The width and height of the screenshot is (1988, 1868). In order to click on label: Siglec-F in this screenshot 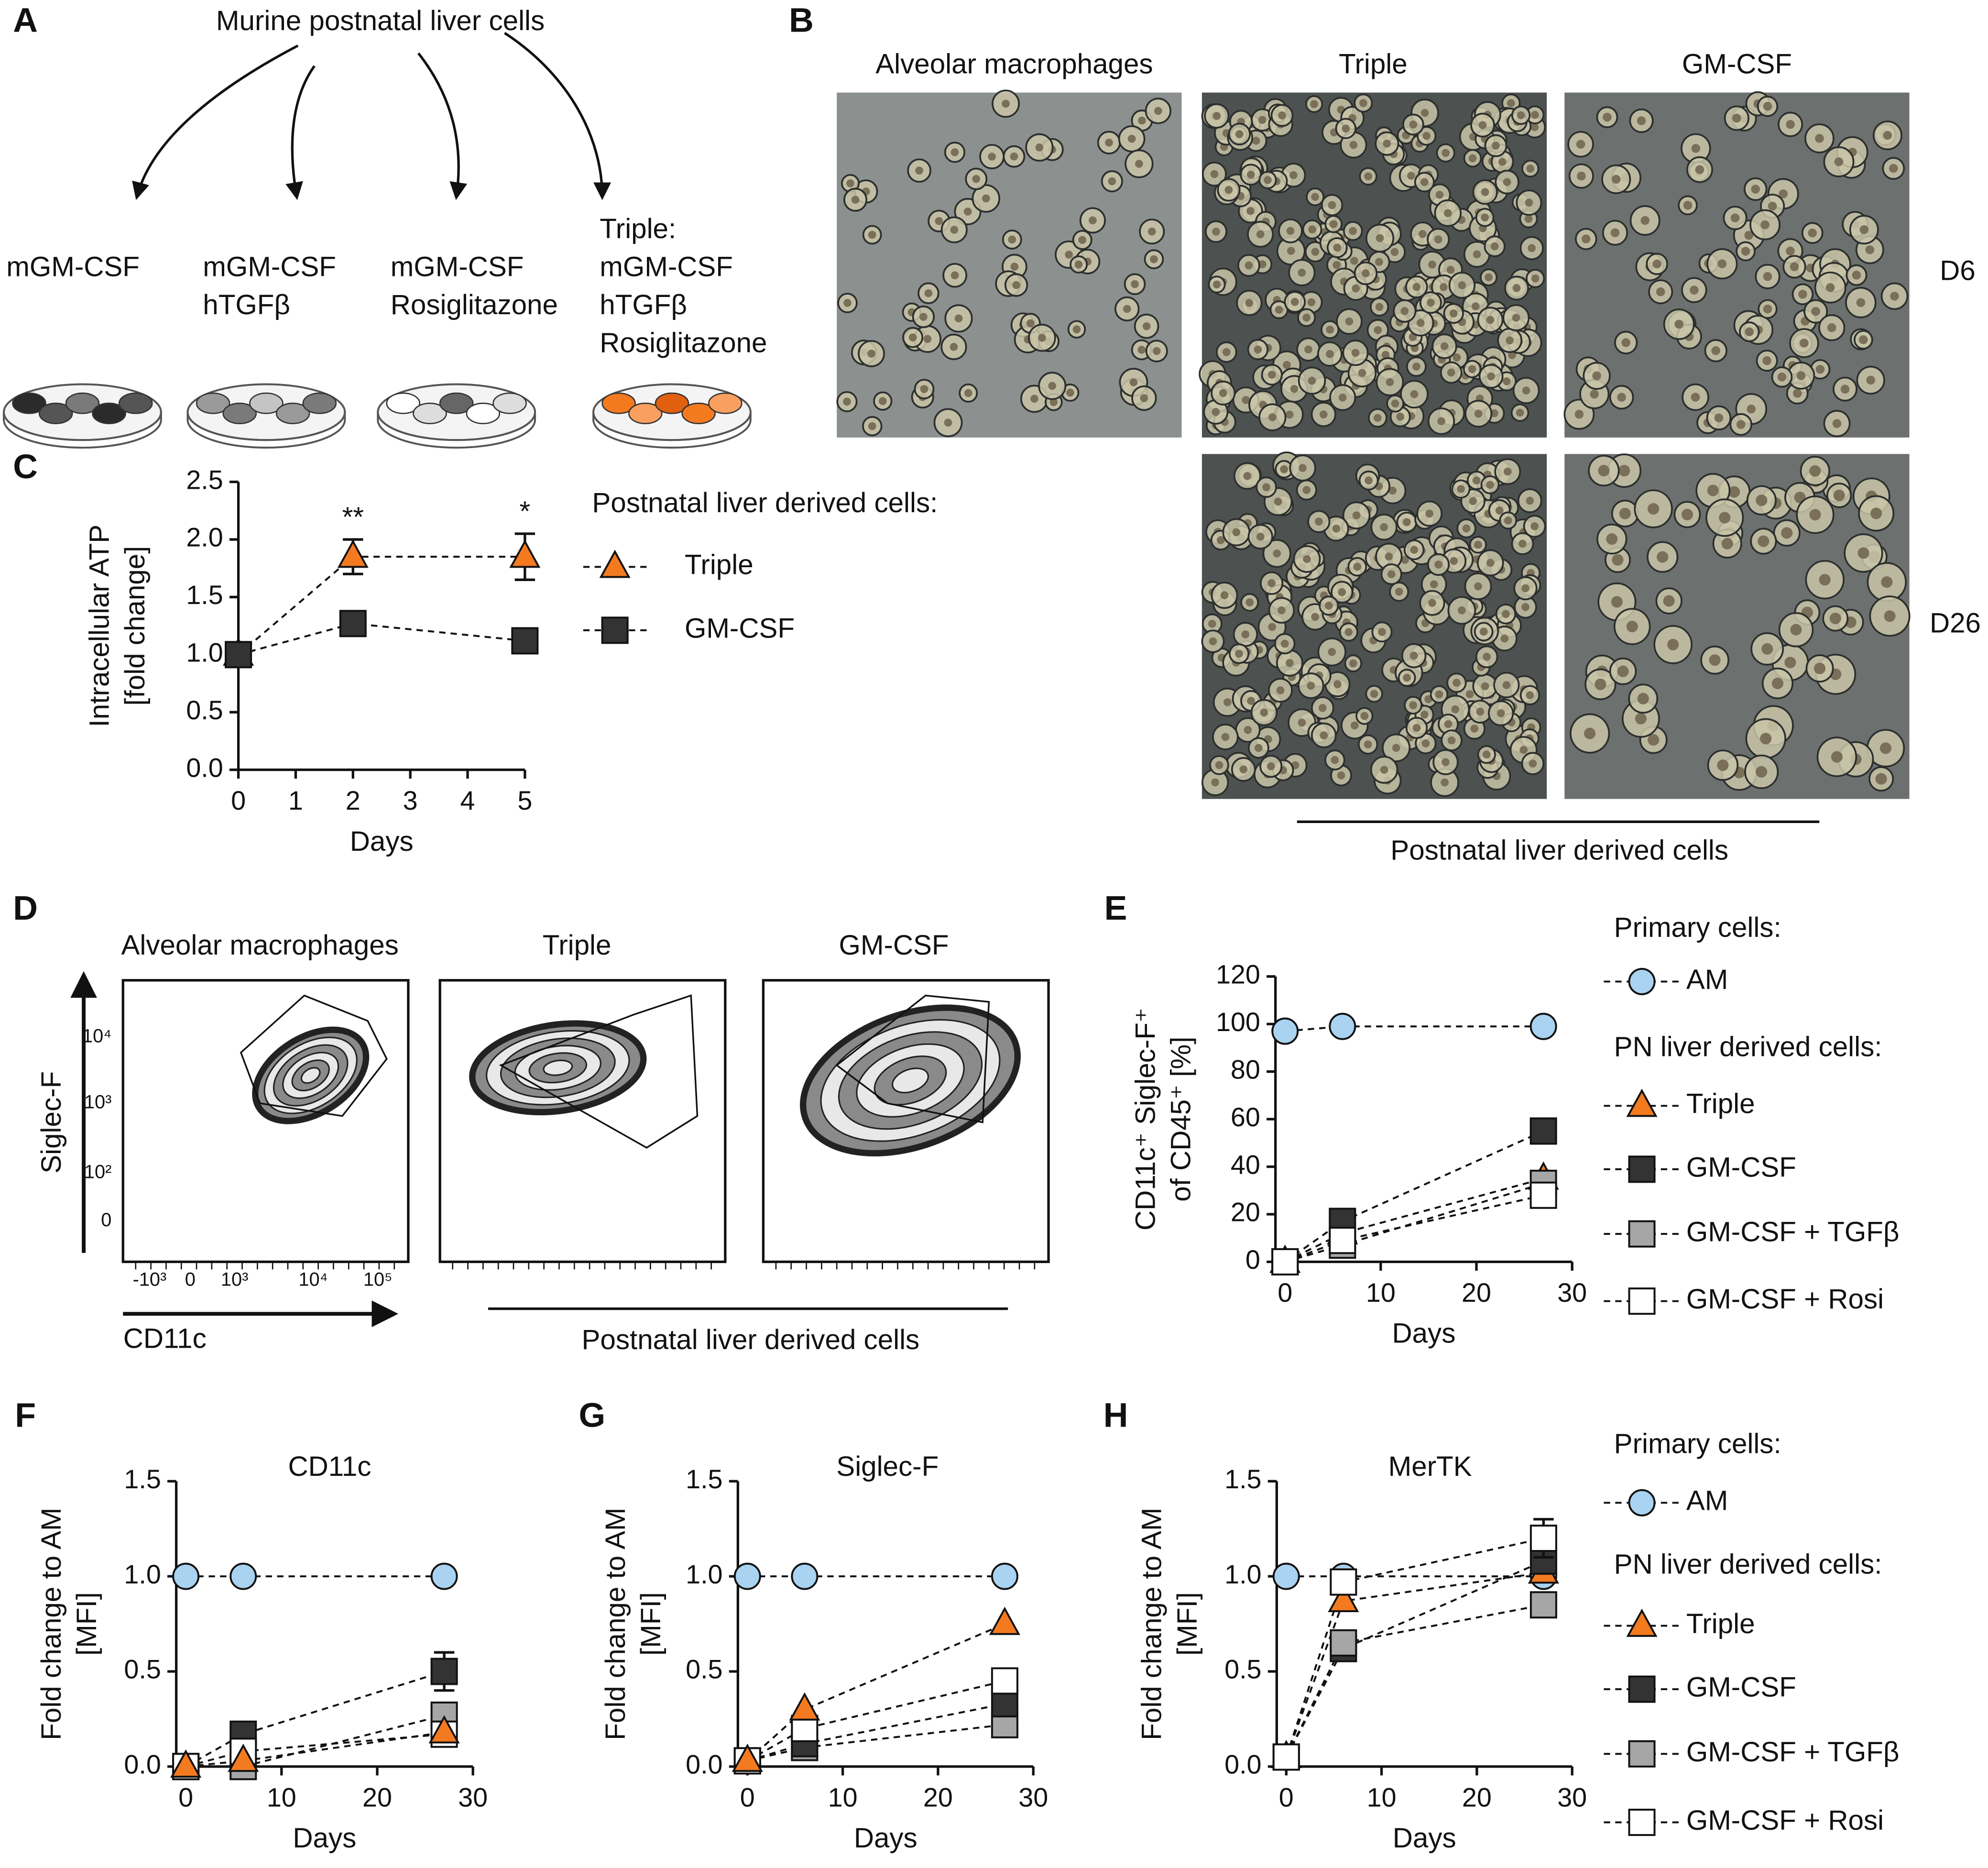, I will do `click(51, 1122)`.